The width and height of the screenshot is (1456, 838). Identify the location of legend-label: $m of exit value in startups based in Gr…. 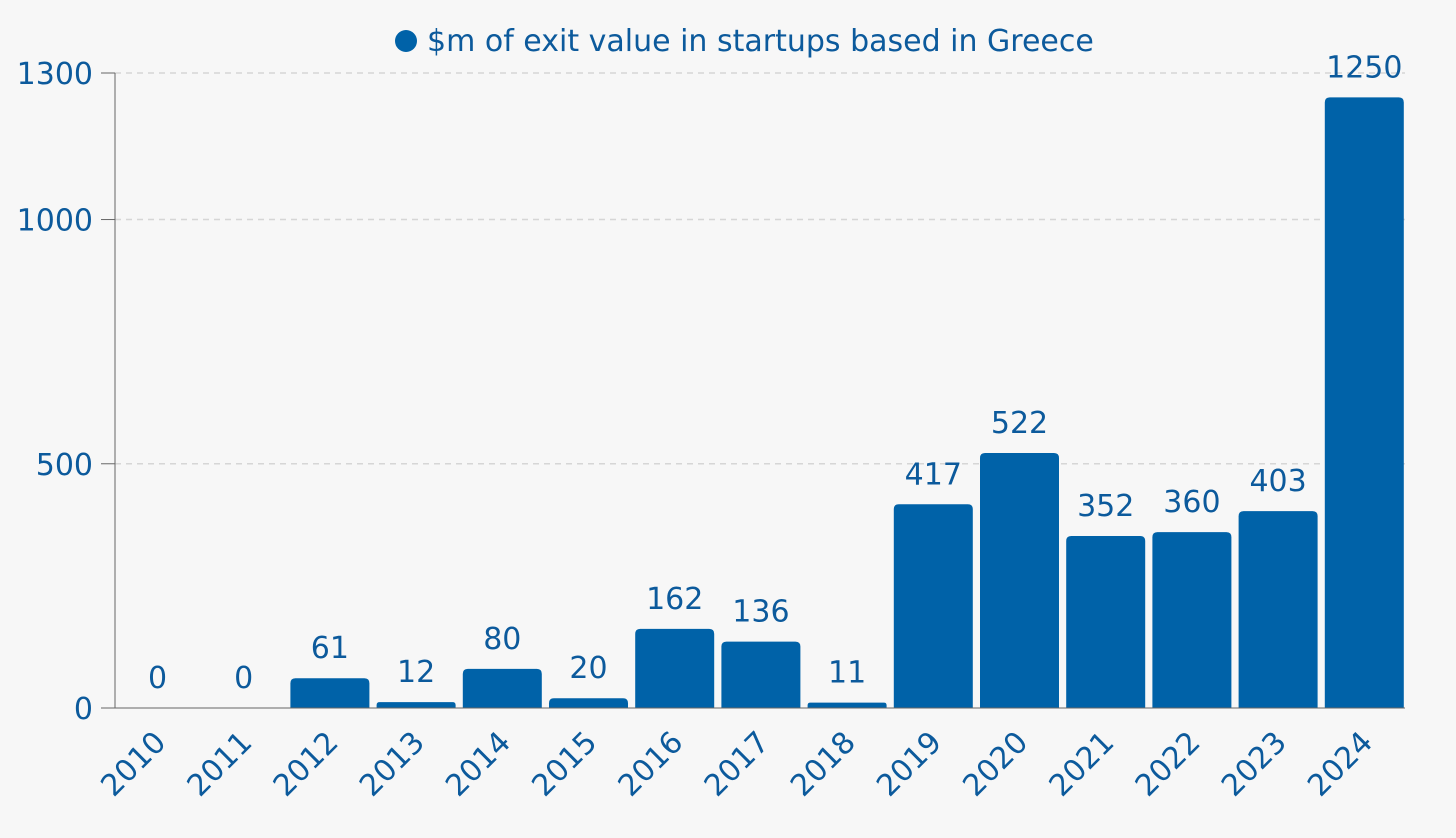
(760, 41).